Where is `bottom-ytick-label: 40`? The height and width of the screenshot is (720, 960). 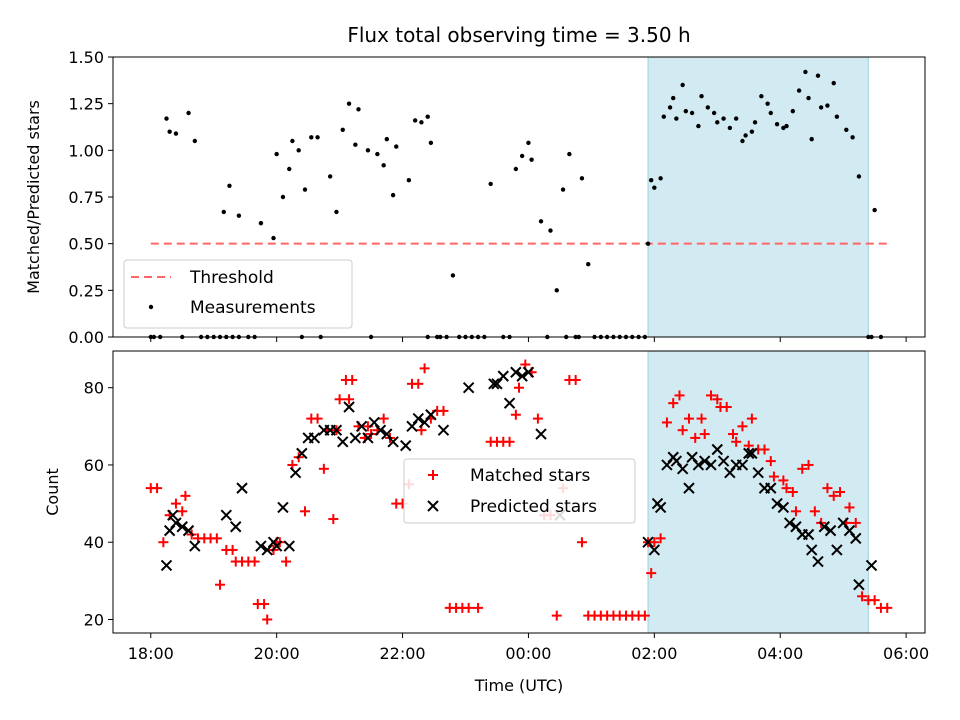 bottom-ytick-label: 40 is located at coordinates (94, 542).